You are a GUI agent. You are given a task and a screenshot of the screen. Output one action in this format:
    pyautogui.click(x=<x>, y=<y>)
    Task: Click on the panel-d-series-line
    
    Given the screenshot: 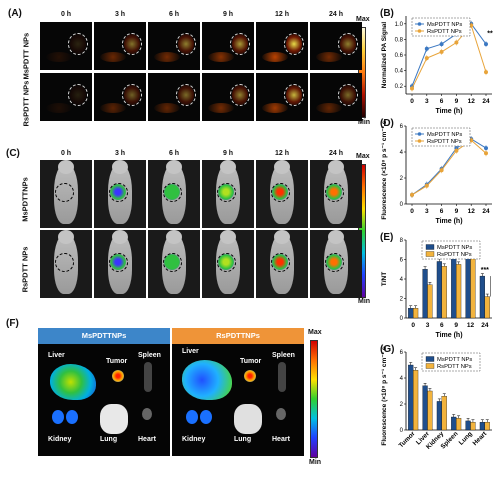 What is the action you would take?
    pyautogui.click(x=449, y=167)
    